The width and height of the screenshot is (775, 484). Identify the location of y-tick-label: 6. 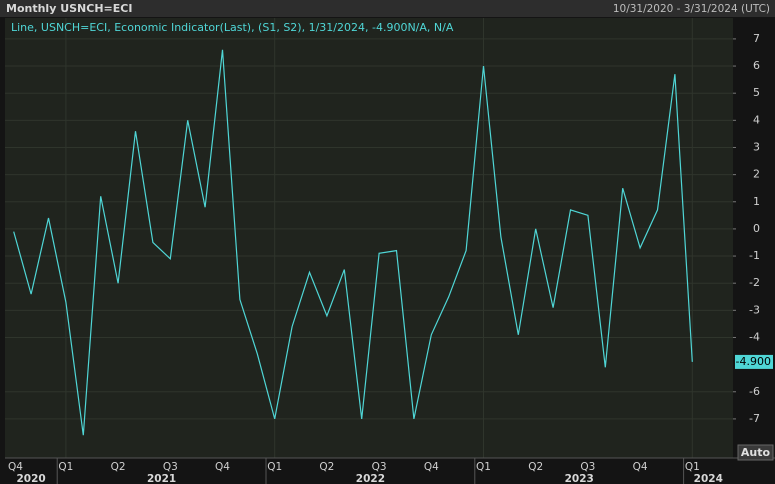
(756, 65).